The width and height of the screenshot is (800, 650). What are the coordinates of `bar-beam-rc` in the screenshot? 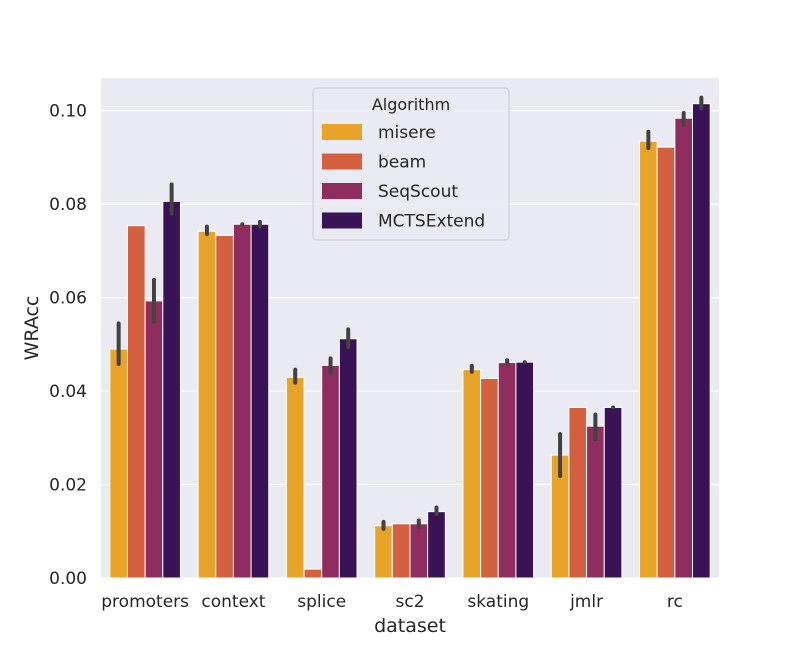 It's located at (666, 362).